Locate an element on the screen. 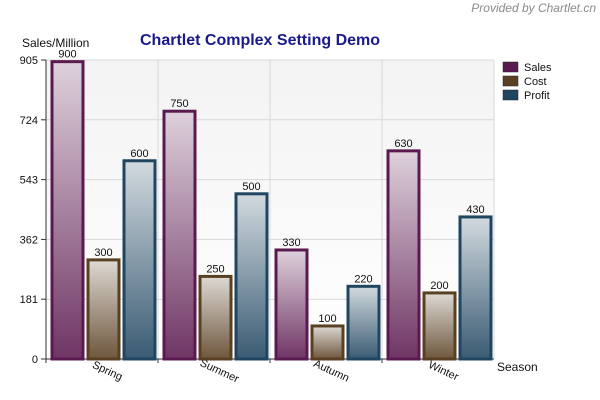 The height and width of the screenshot is (400, 600). bar-sales-summer is located at coordinates (179, 235).